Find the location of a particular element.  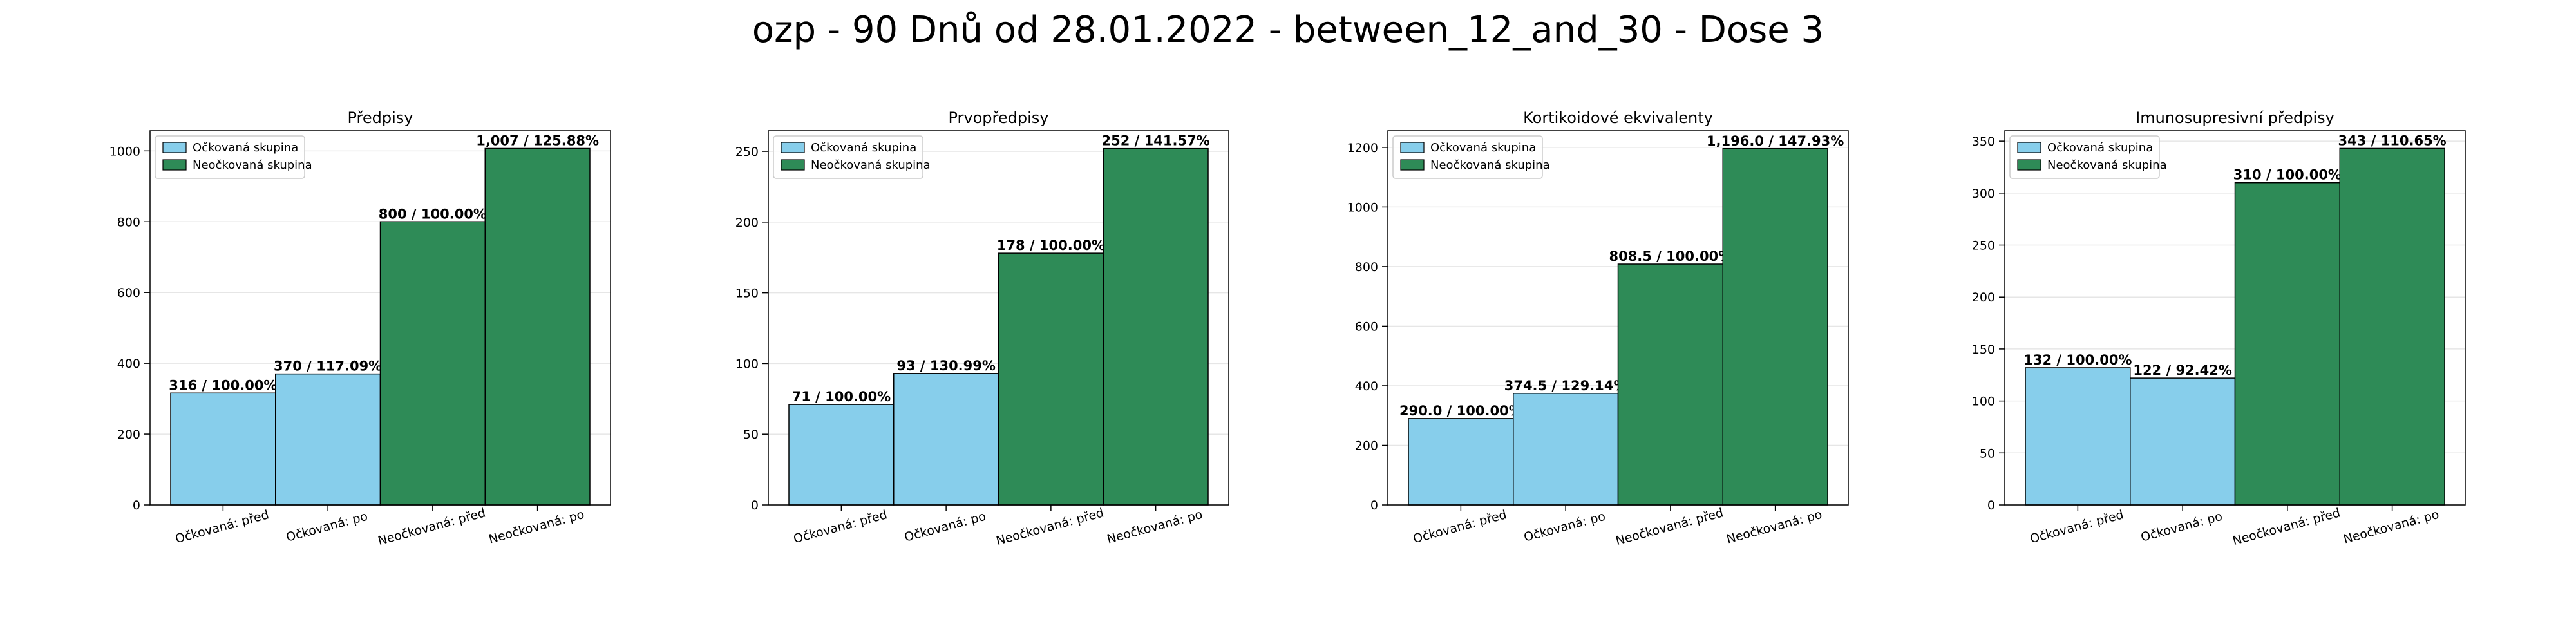

data-label: 808.5 / 100.00% is located at coordinates (1671, 256).